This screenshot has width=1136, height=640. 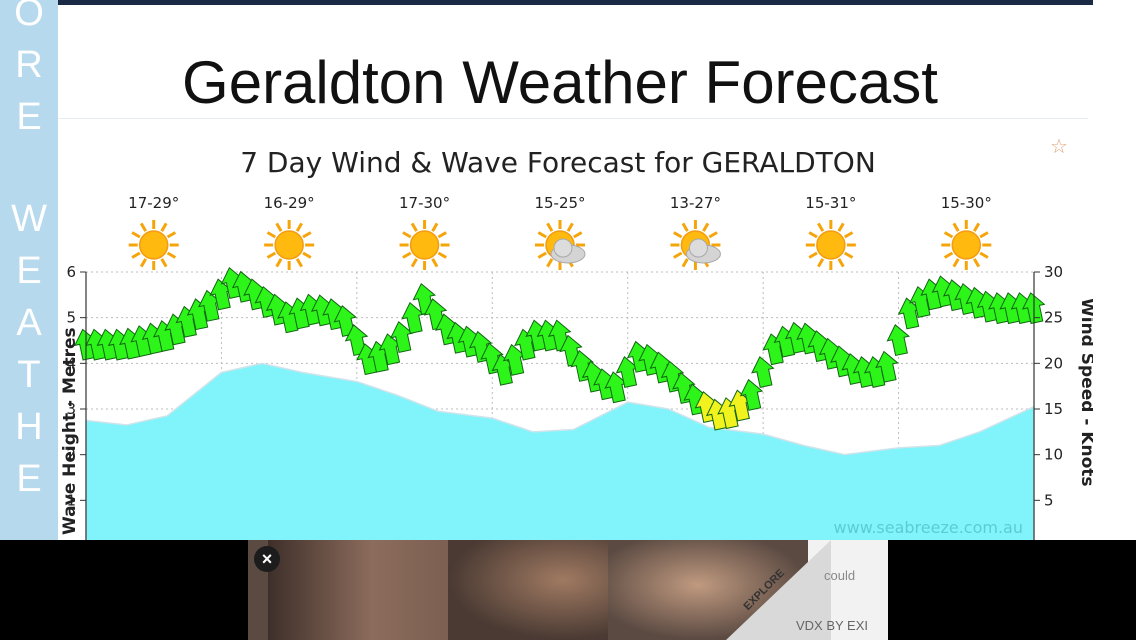 What do you see at coordinates (966, 203) in the screenshot?
I see `day-temp-label: 15-30°` at bounding box center [966, 203].